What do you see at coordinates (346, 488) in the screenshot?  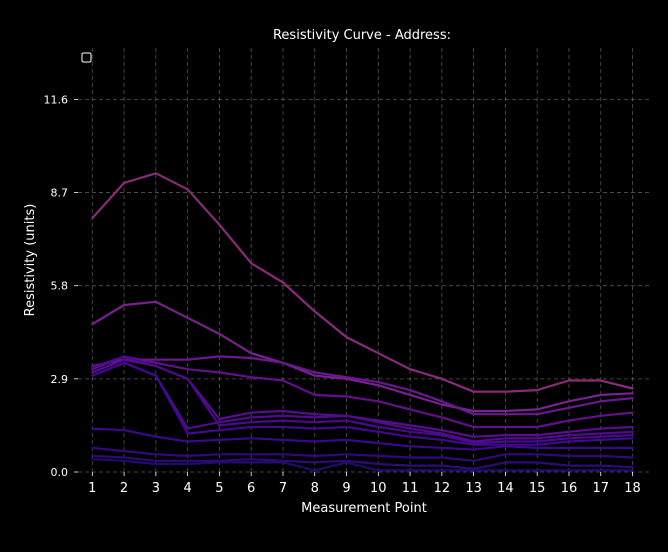 I see `x-tick-label: 9` at bounding box center [346, 488].